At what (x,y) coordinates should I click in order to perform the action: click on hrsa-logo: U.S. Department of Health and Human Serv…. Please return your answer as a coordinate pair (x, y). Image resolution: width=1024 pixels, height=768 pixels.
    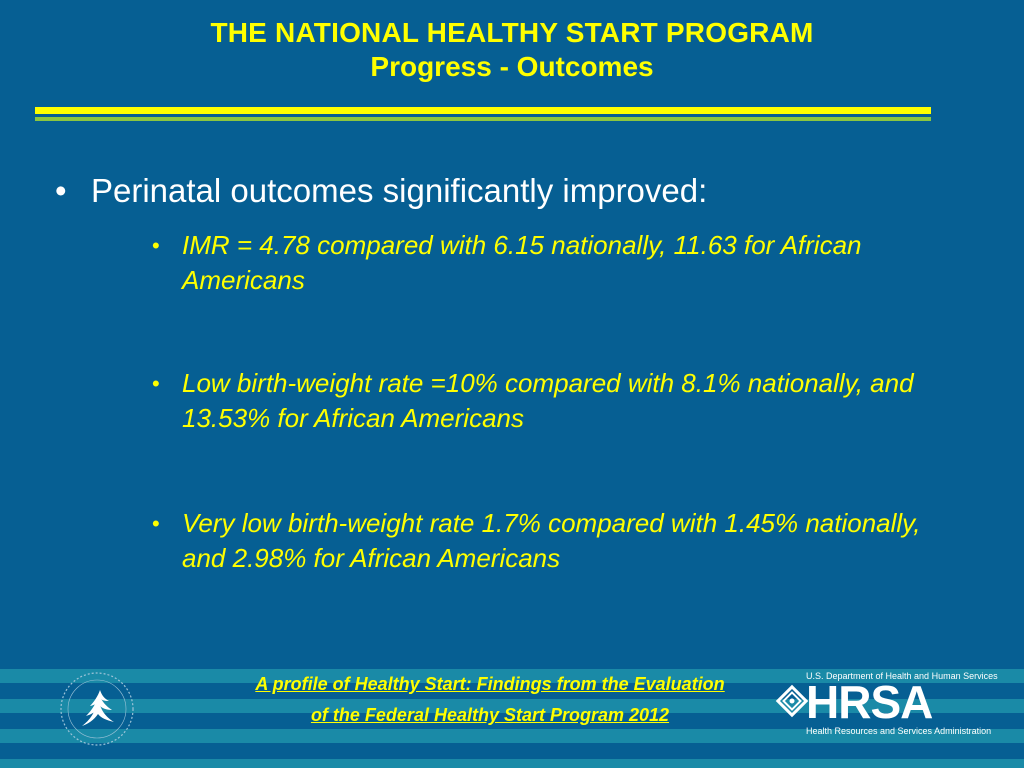
    Looking at the image, I should click on (886, 705).